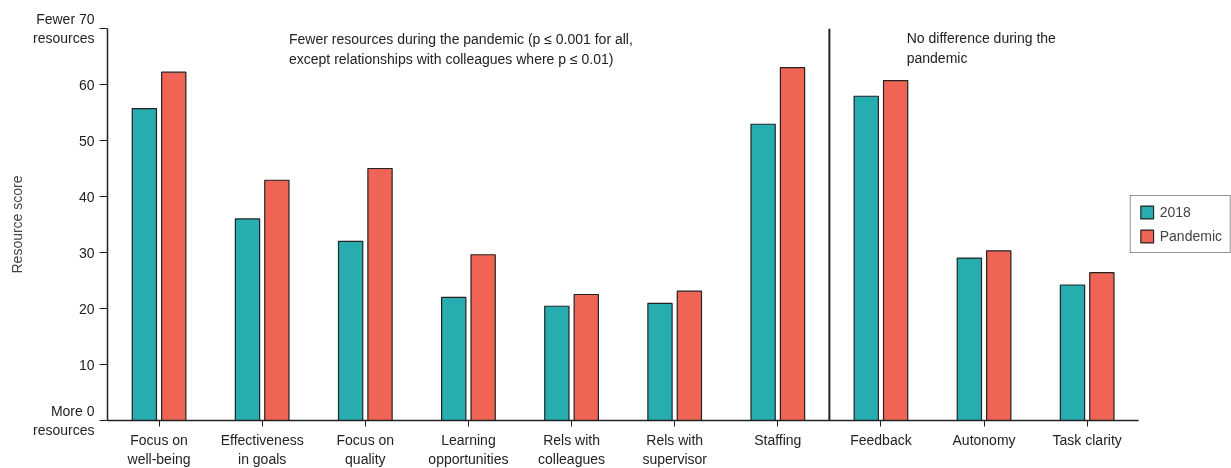 The height and width of the screenshot is (468, 1231). Describe the element at coordinates (881, 439) in the screenshot. I see `x-tick-label: Feedback` at that location.